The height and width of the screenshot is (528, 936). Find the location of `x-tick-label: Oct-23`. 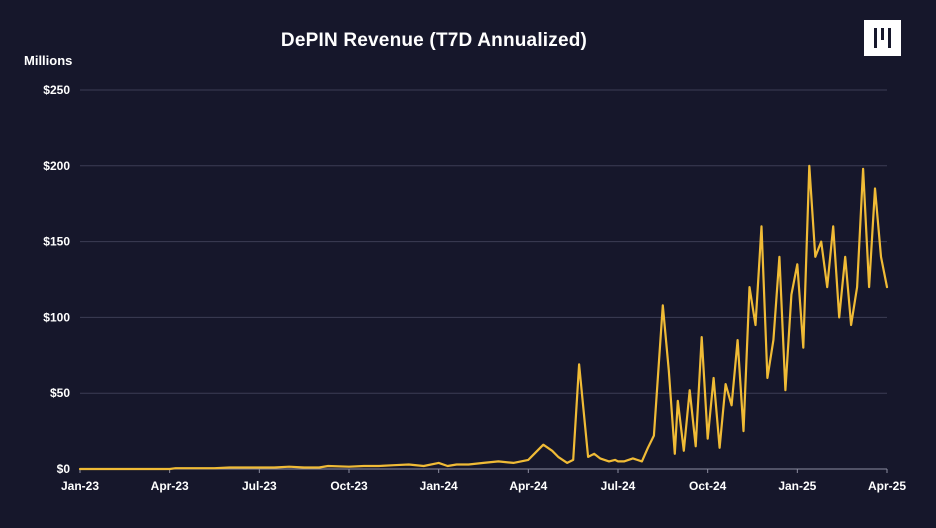

x-tick-label: Oct-23 is located at coordinates (349, 486).